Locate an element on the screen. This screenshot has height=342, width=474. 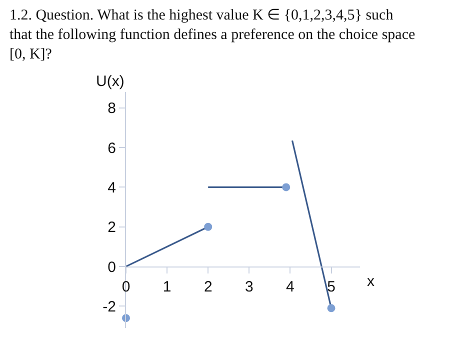
y-tick-label: 2 is located at coordinates (112, 227).